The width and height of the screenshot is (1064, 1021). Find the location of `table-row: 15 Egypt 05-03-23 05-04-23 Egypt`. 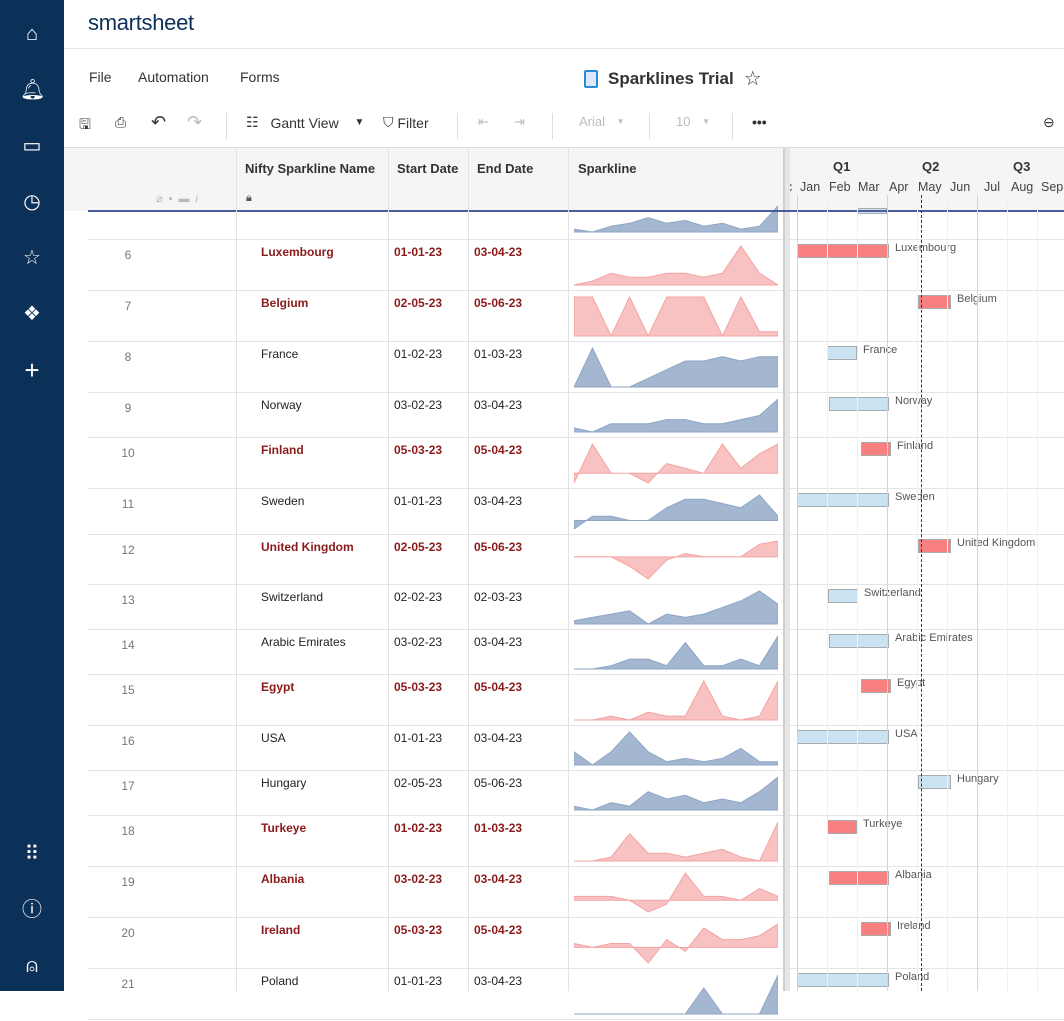

table-row: 15 Egypt 05-03-23 05-04-23 Egypt is located at coordinates (576, 700).